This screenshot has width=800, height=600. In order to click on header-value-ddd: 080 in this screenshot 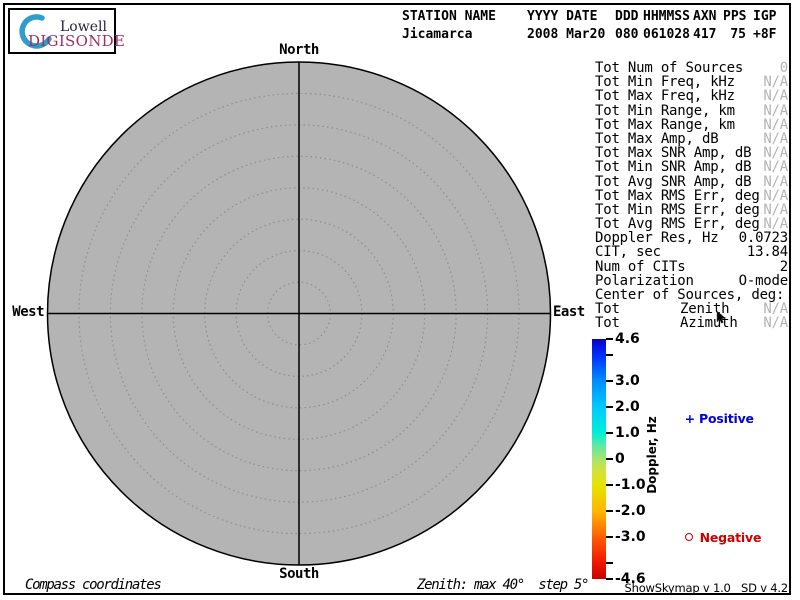, I will do `click(627, 34)`.